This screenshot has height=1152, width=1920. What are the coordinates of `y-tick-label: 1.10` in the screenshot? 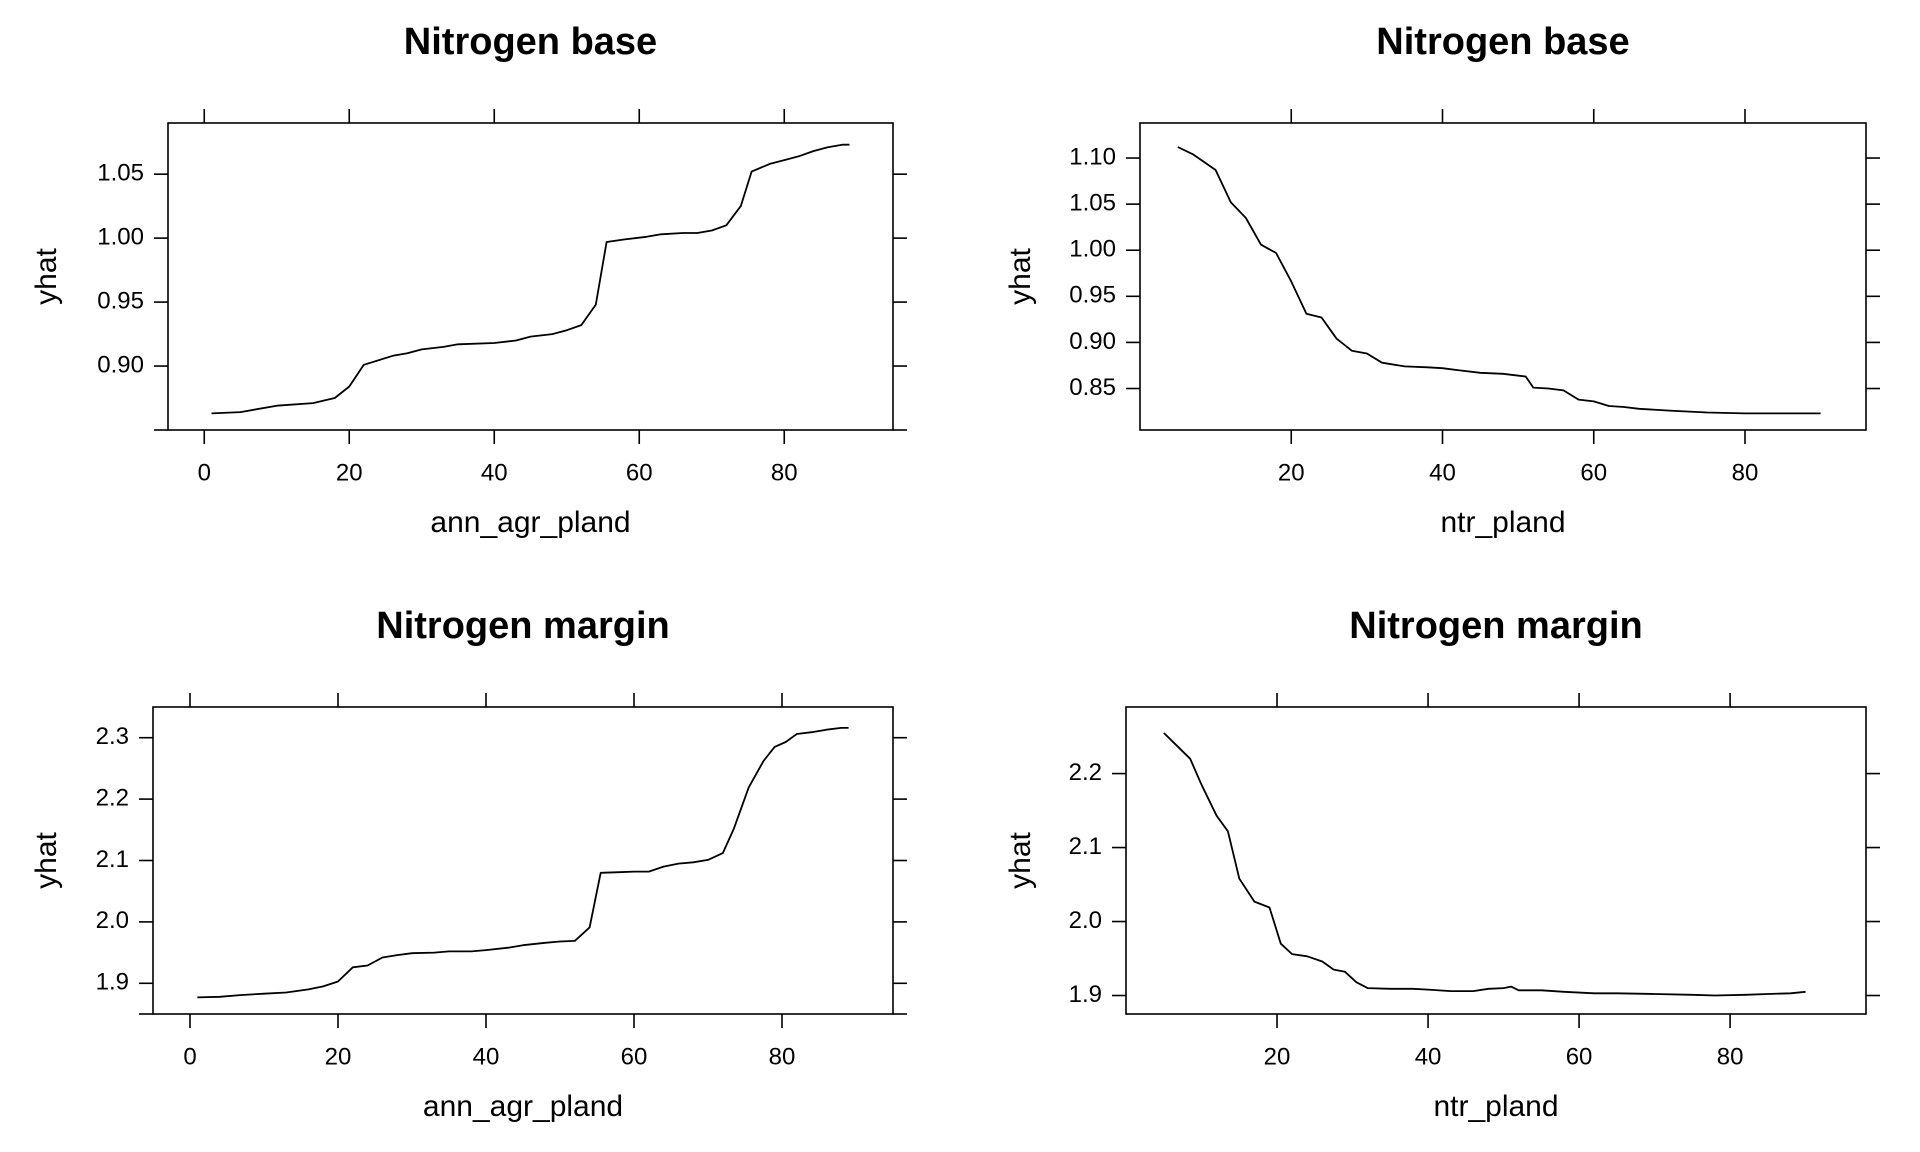 It's located at (1092, 156).